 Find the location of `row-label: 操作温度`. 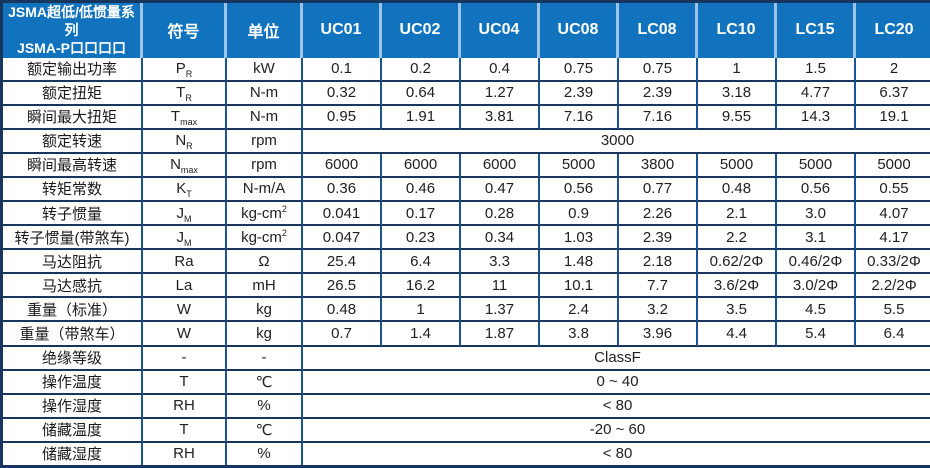

row-label: 操作温度 is located at coordinates (73, 382).